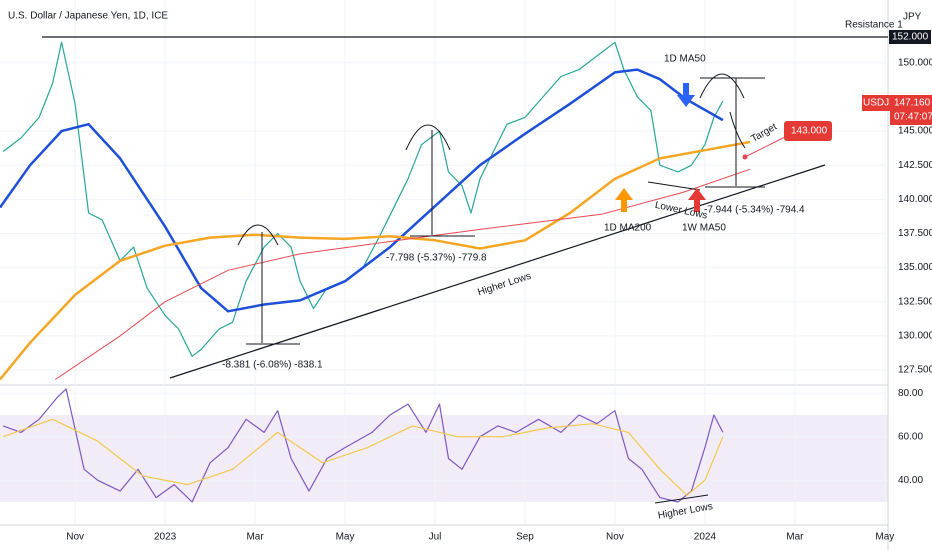 The image size is (932, 550). Describe the element at coordinates (883, 103) in the screenshot. I see `symbol-label: USDJPY` at that location.